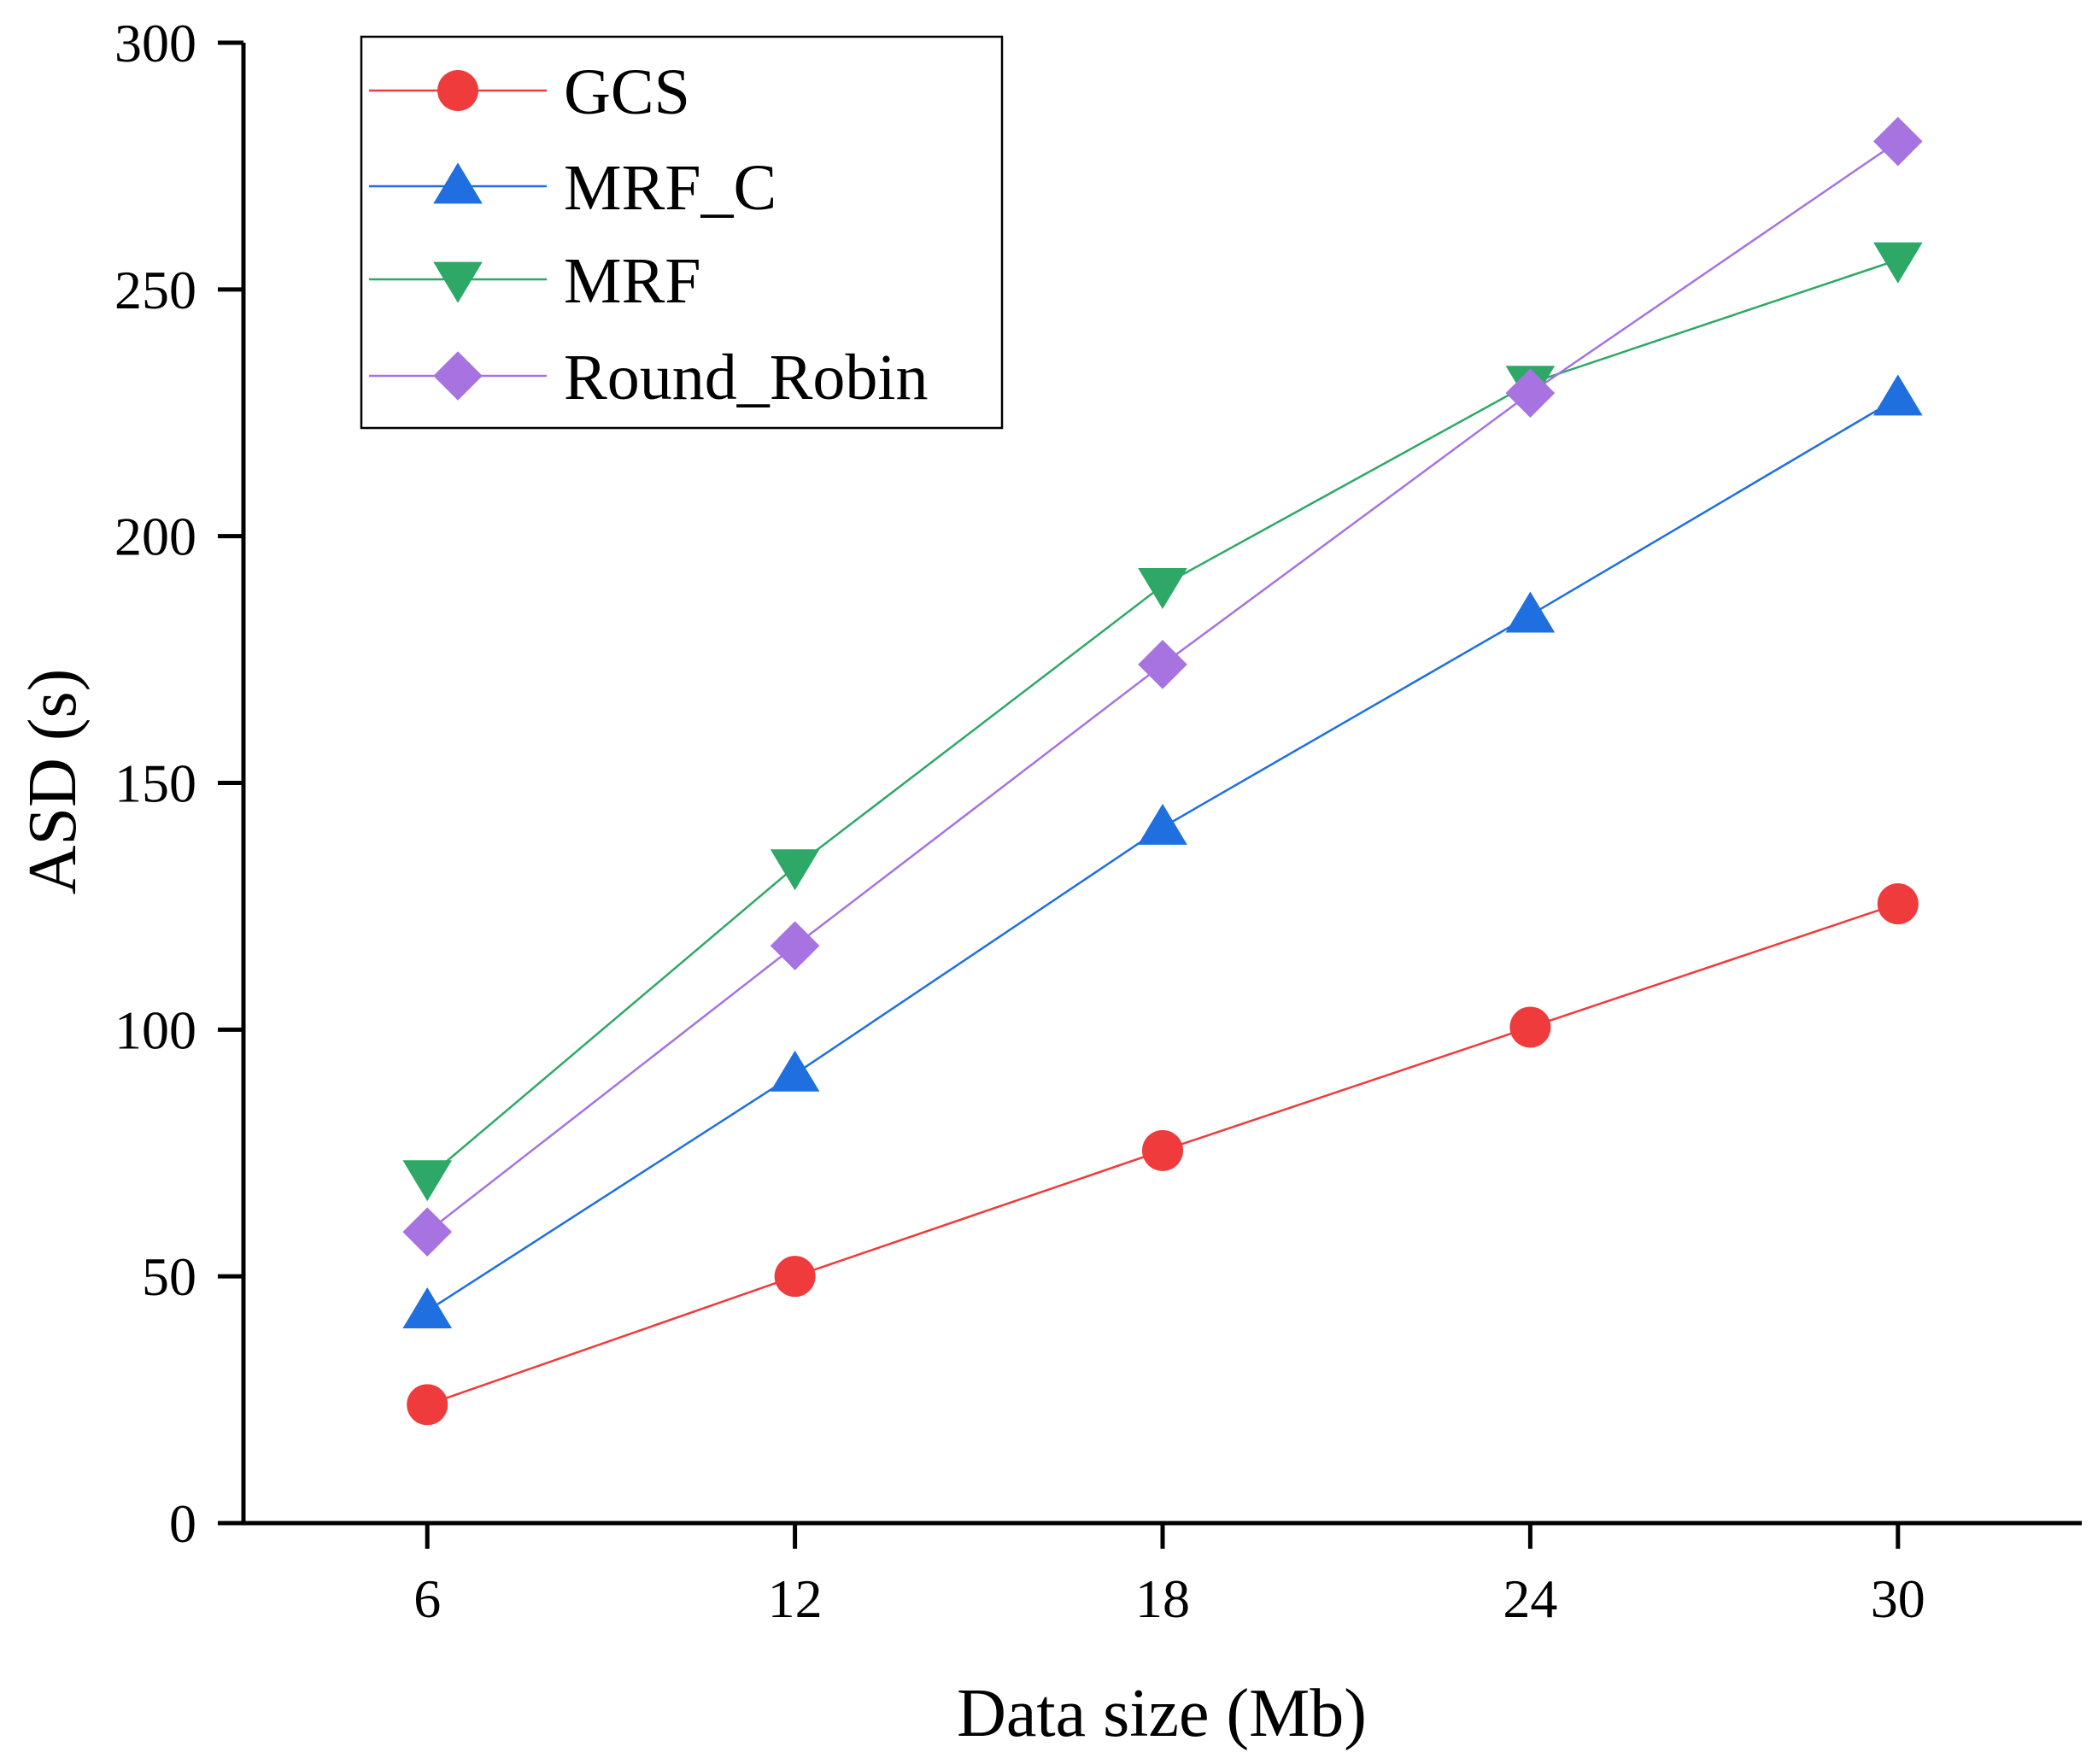 This screenshot has height=1764, width=2098. What do you see at coordinates (670, 188) in the screenshot?
I see `legend-label-mrf-c: MRF_C` at bounding box center [670, 188].